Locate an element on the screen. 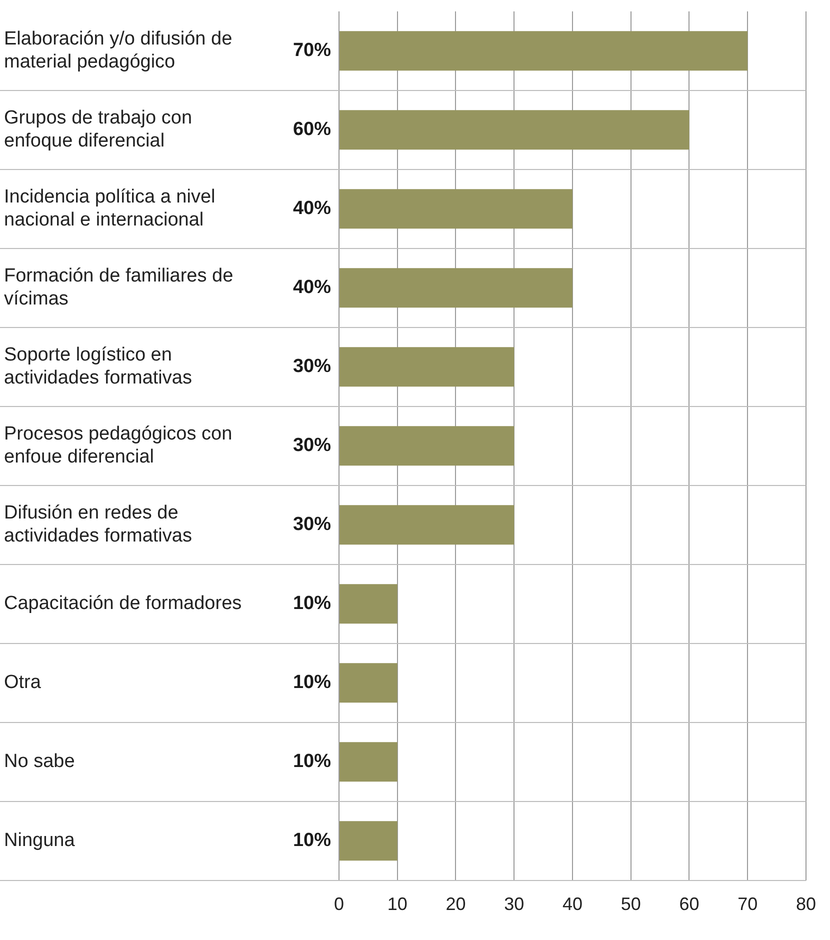 The height and width of the screenshot is (940, 830). x-tick-label: 70 is located at coordinates (748, 904).